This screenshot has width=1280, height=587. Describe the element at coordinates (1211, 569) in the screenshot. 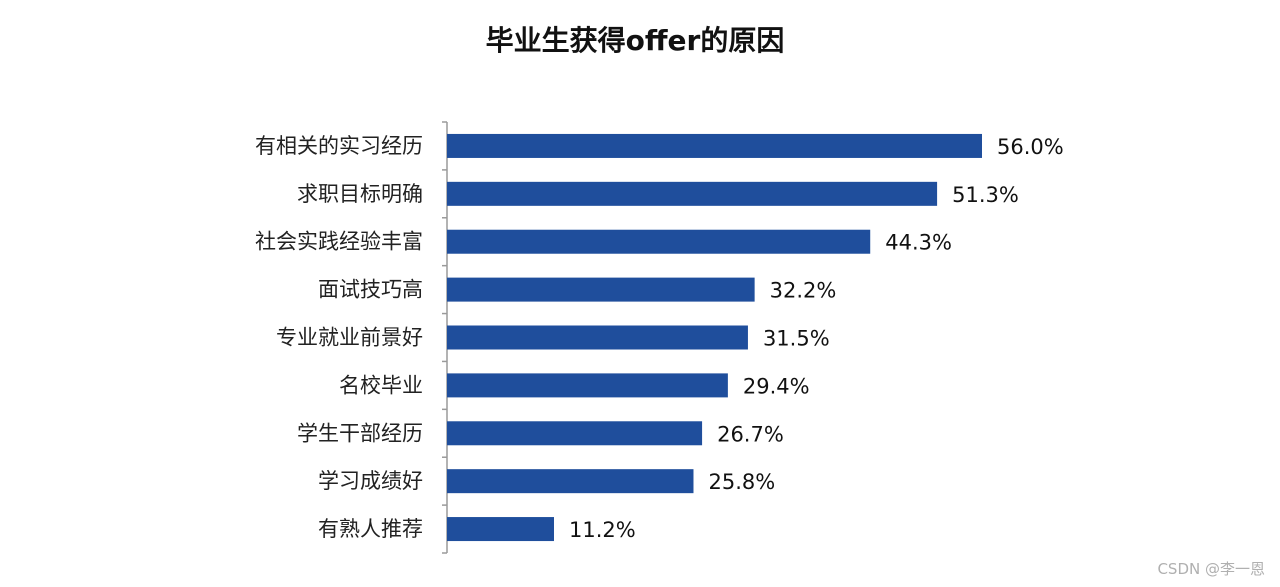

I see `watermark: CSDN @李一恩` at that location.